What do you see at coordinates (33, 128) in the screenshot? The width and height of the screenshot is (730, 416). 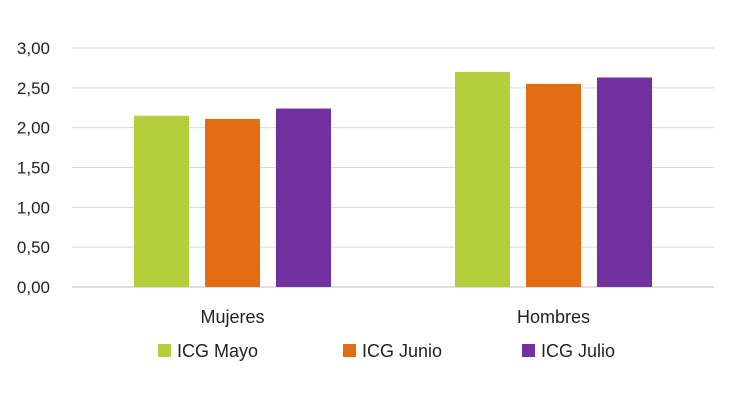 I see `y-tick-label: 2,00` at bounding box center [33, 128].